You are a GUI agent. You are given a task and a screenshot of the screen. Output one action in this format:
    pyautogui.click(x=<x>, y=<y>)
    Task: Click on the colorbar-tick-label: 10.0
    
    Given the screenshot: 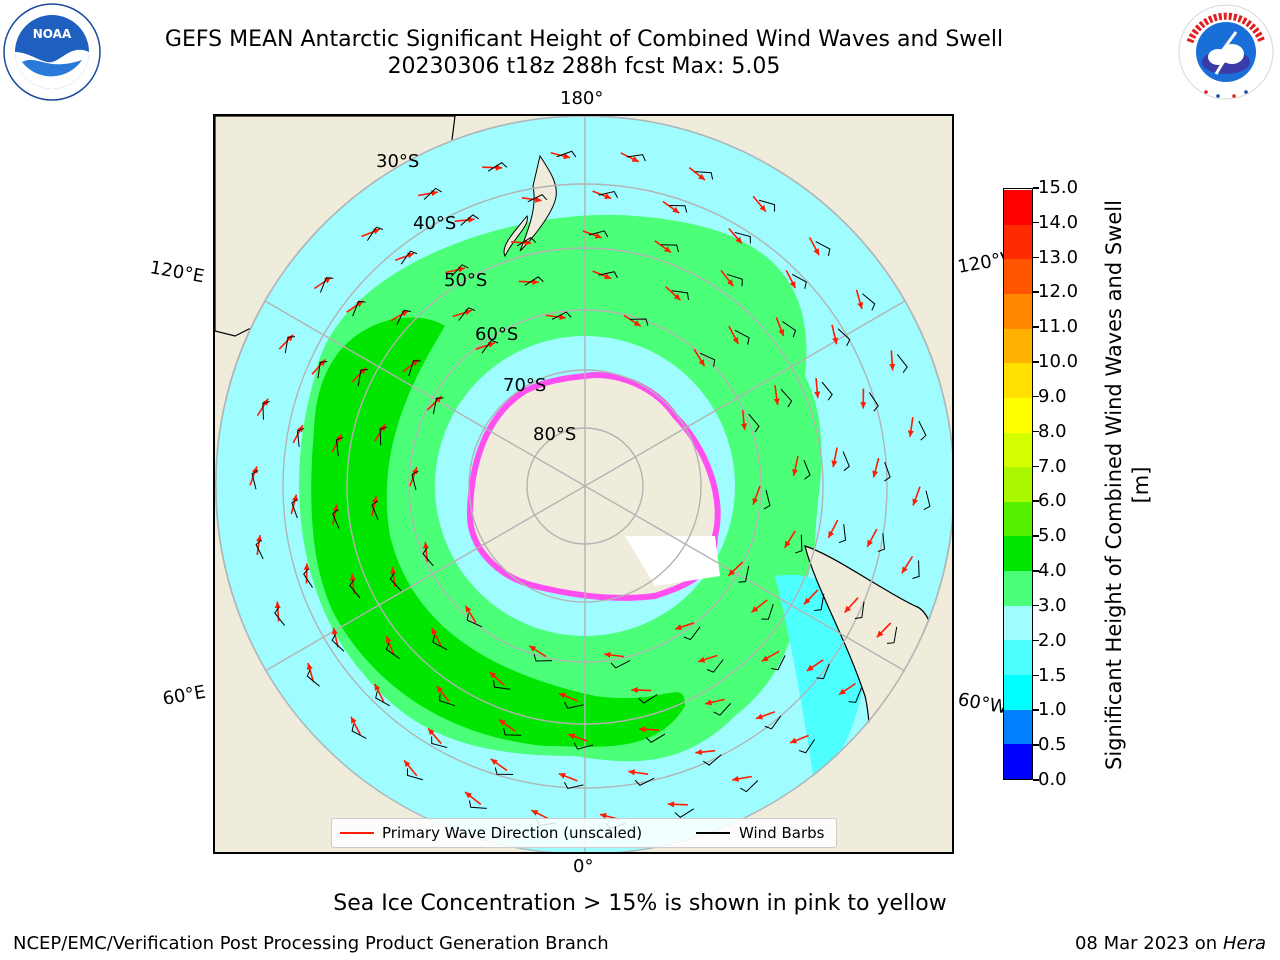 What is the action you would take?
    pyautogui.click(x=1058, y=362)
    